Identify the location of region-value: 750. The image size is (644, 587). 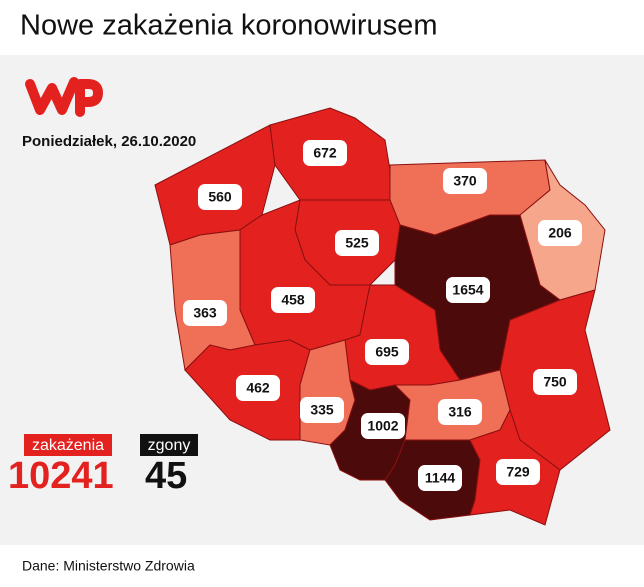
(555, 382).